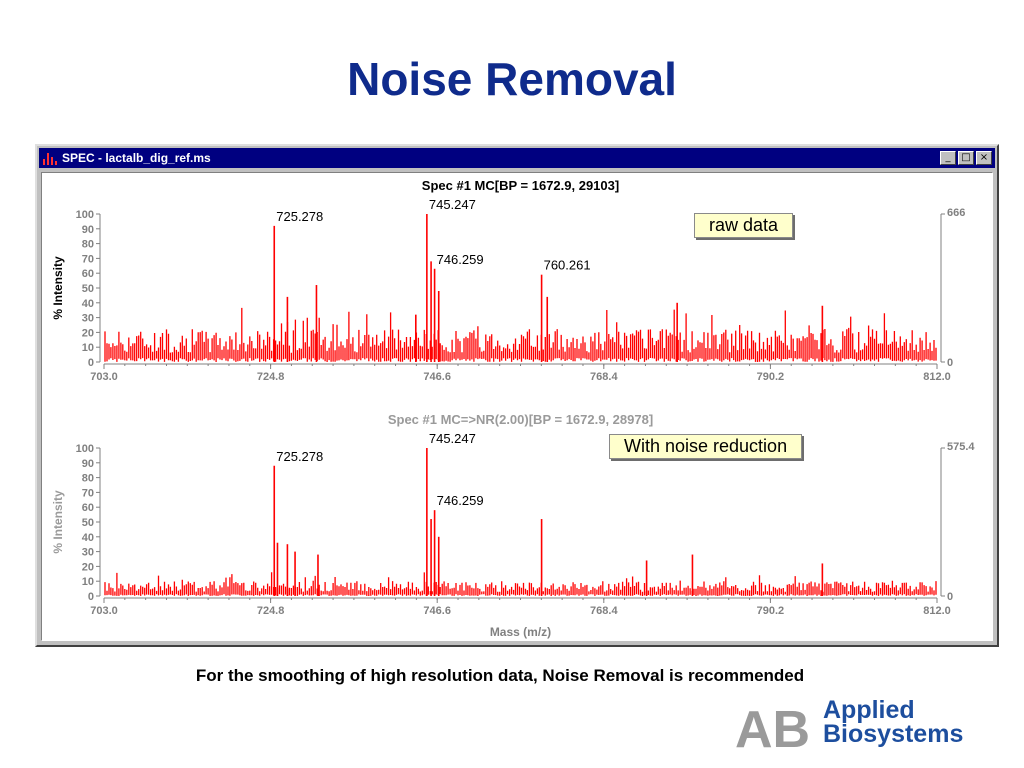 Image resolution: width=1024 pixels, height=768 pixels. Describe the element at coordinates (893, 734) in the screenshot. I see `logo-line-biosystems: Biosystems` at that location.